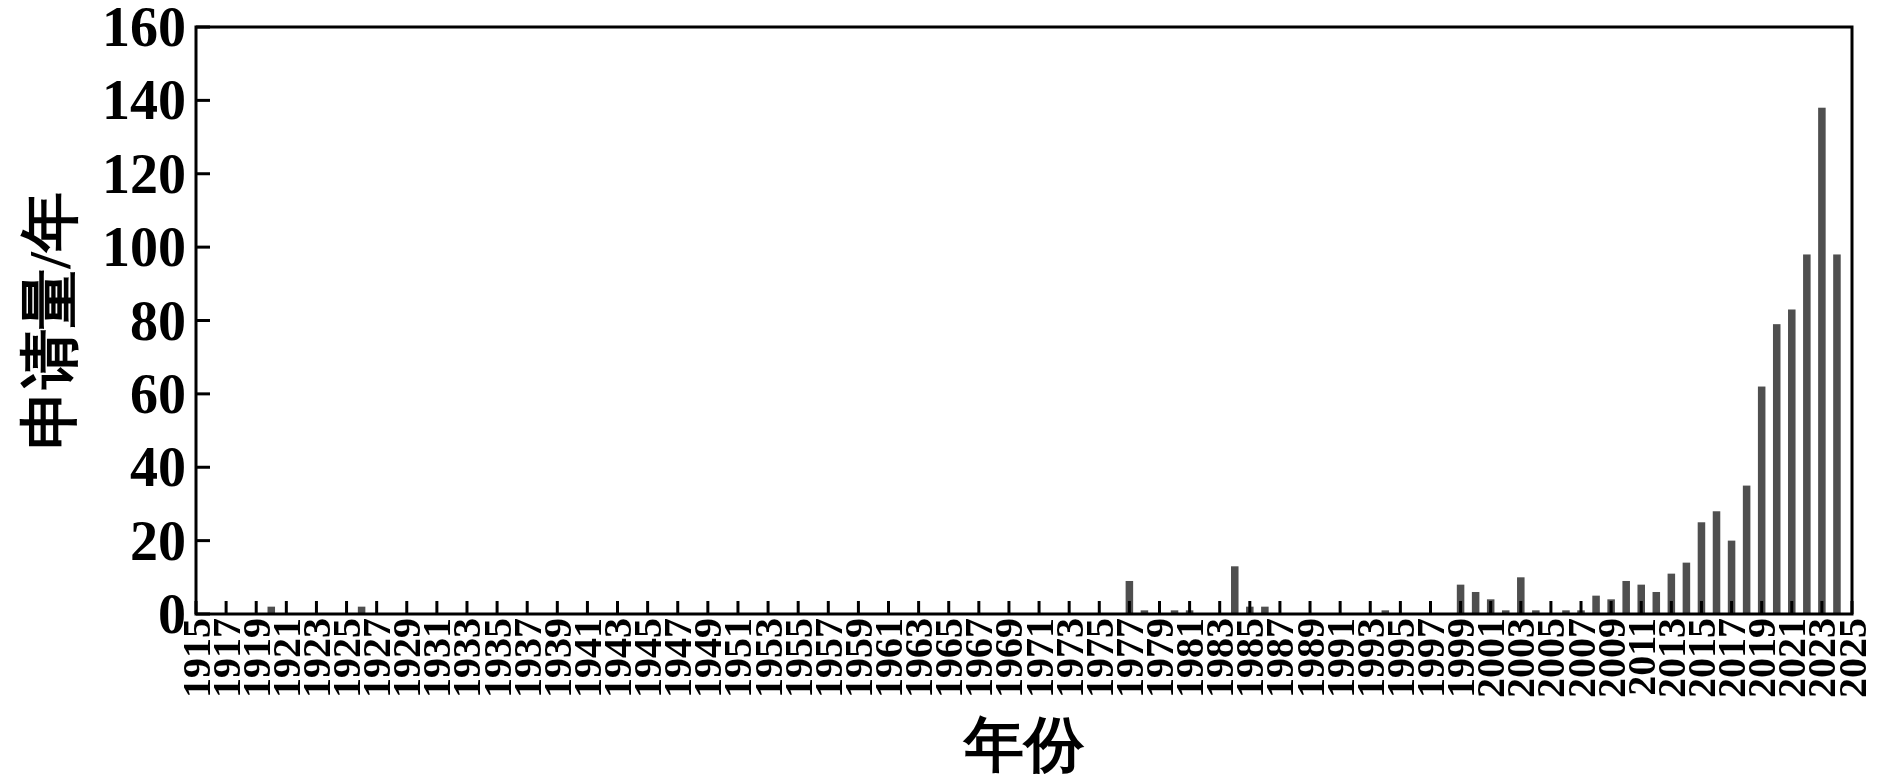 The width and height of the screenshot is (1890, 780). I want to click on y-tick-label: 60, so click(158, 393).